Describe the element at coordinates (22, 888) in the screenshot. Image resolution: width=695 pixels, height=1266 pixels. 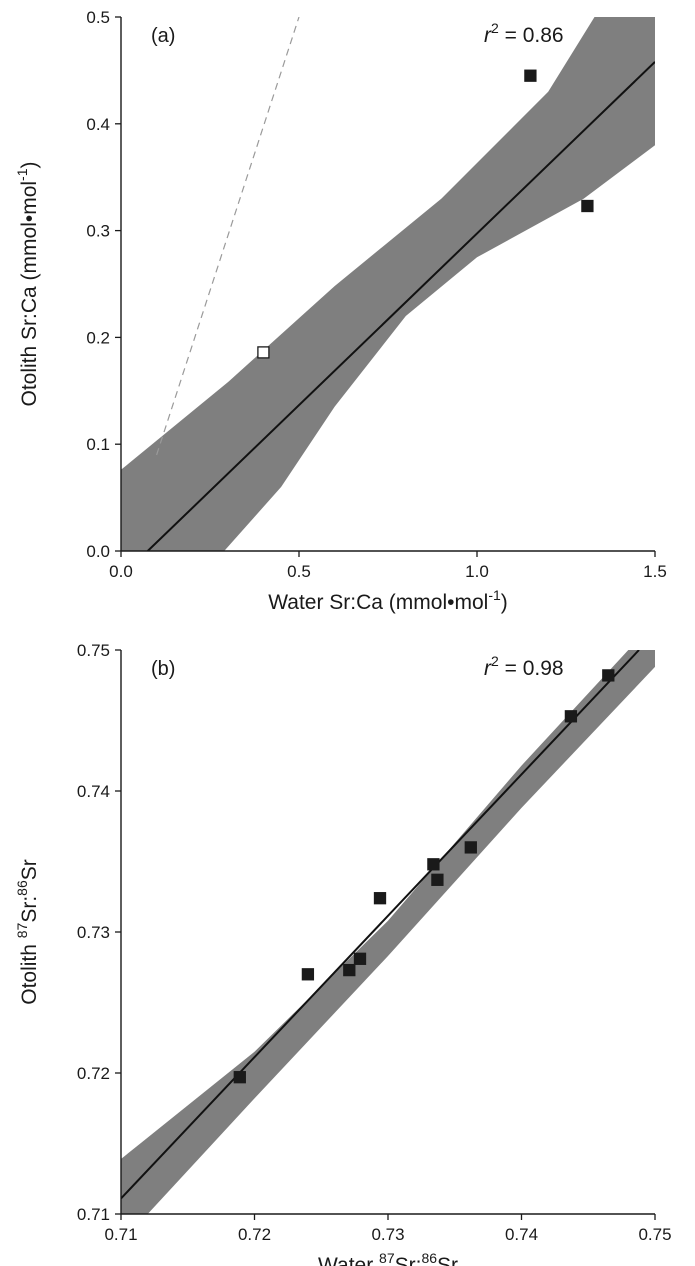
I see `y-axis-title-b-sup2: 86` at that location.